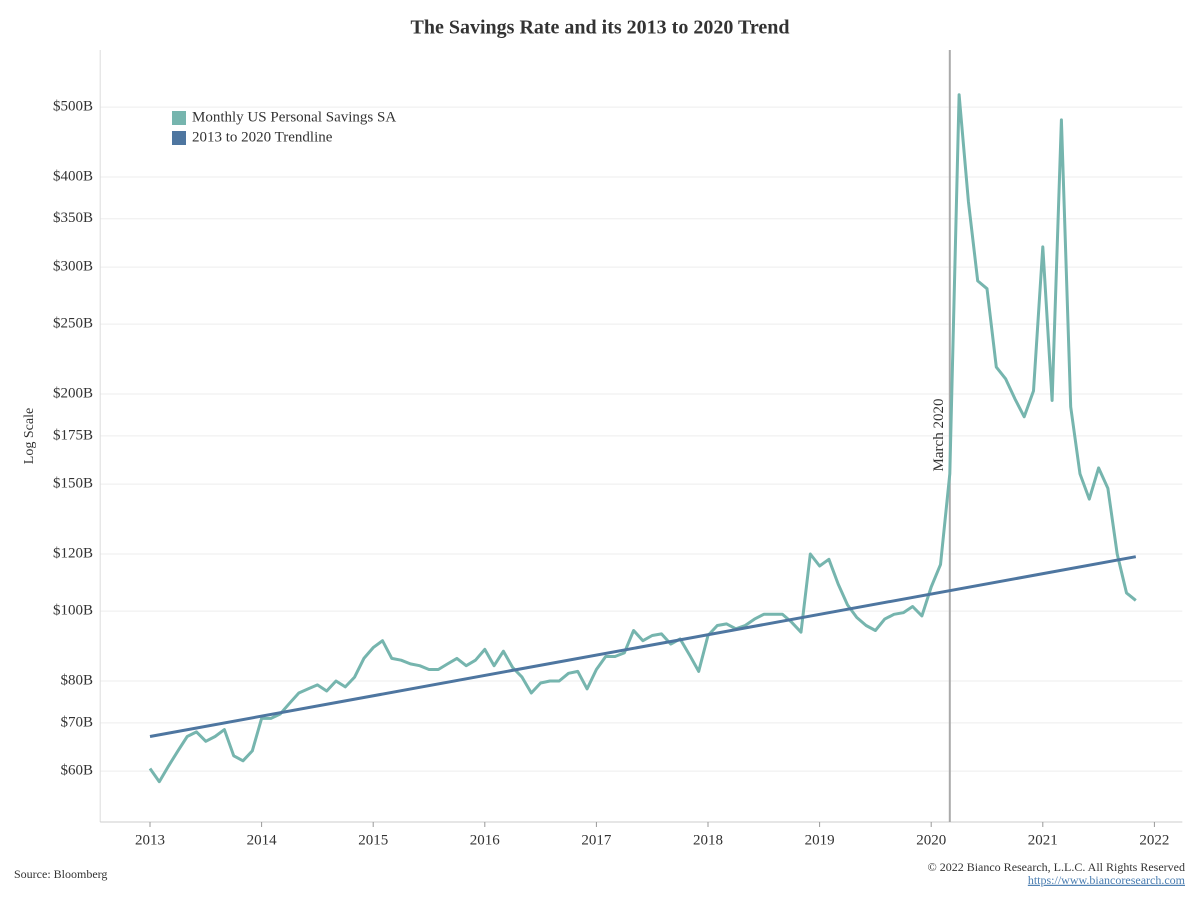 This screenshot has height=900, width=1200. Describe the element at coordinates (931, 840) in the screenshot. I see `x-tick-label: 2020` at that location.